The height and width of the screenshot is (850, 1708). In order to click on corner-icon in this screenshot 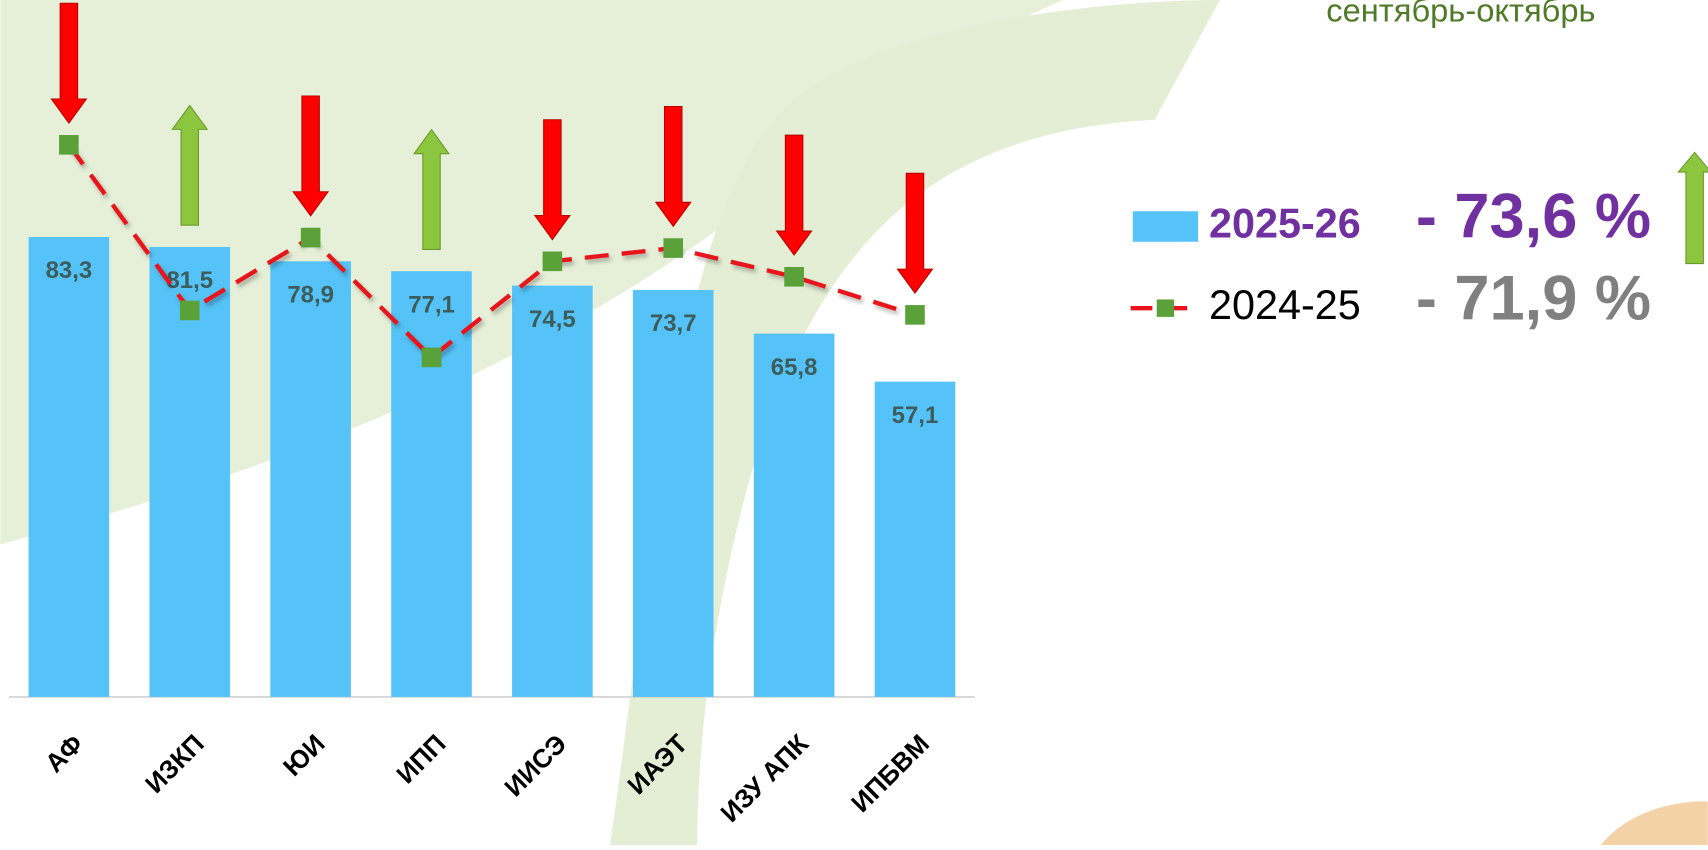, I will do `click(1654, 823)`.